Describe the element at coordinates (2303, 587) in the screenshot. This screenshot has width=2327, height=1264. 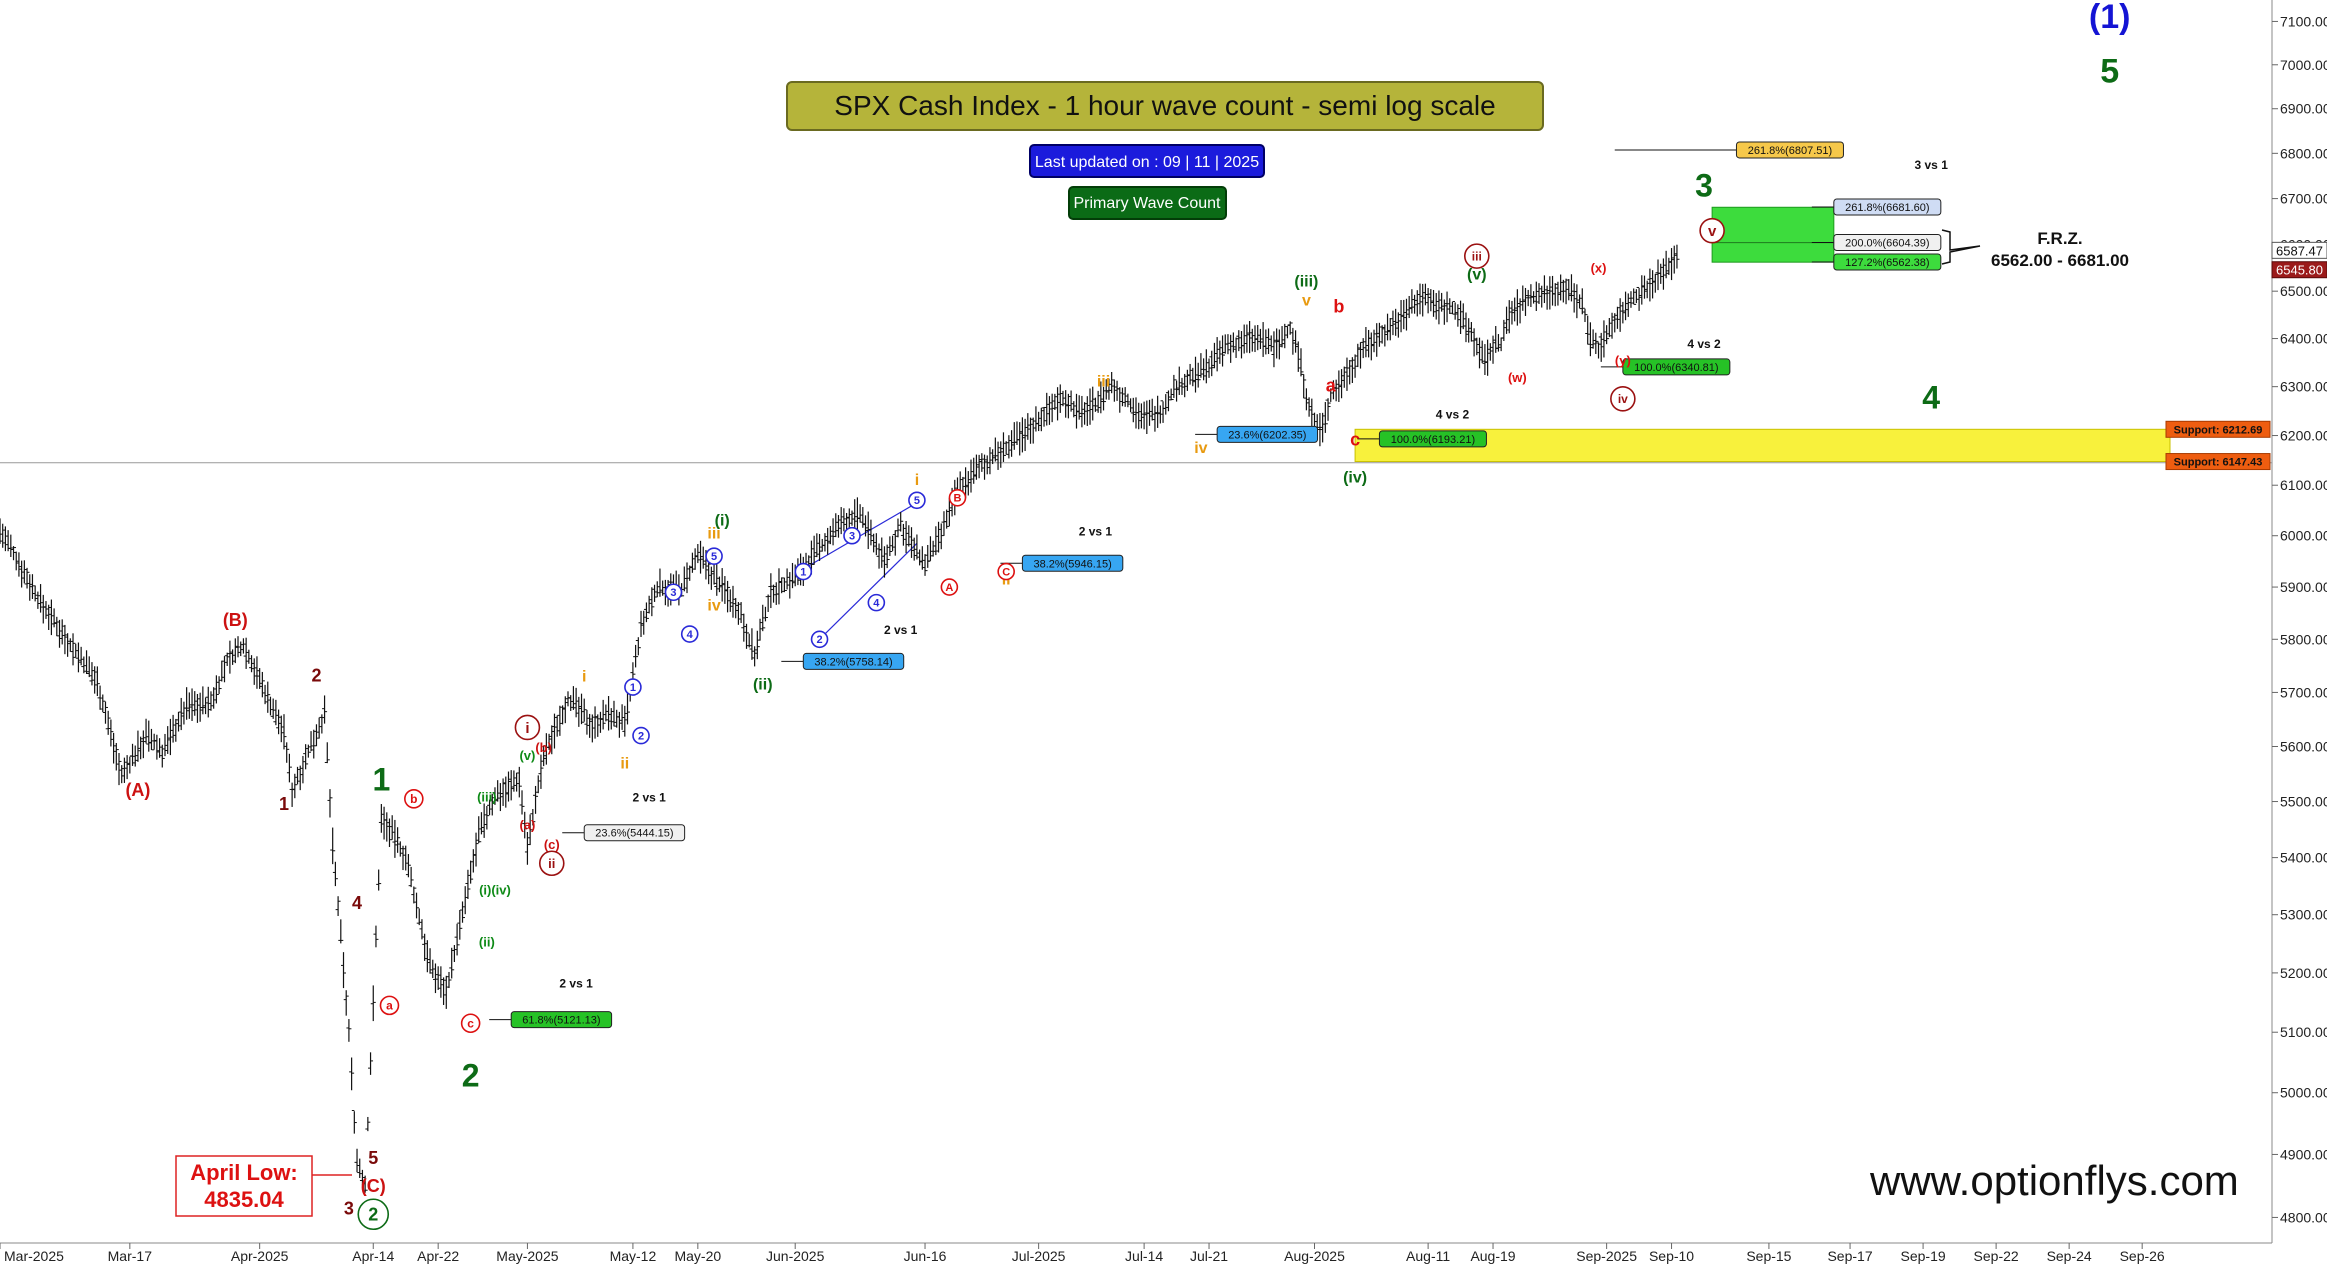
I see `y-tick-label: 5900.00` at that location.